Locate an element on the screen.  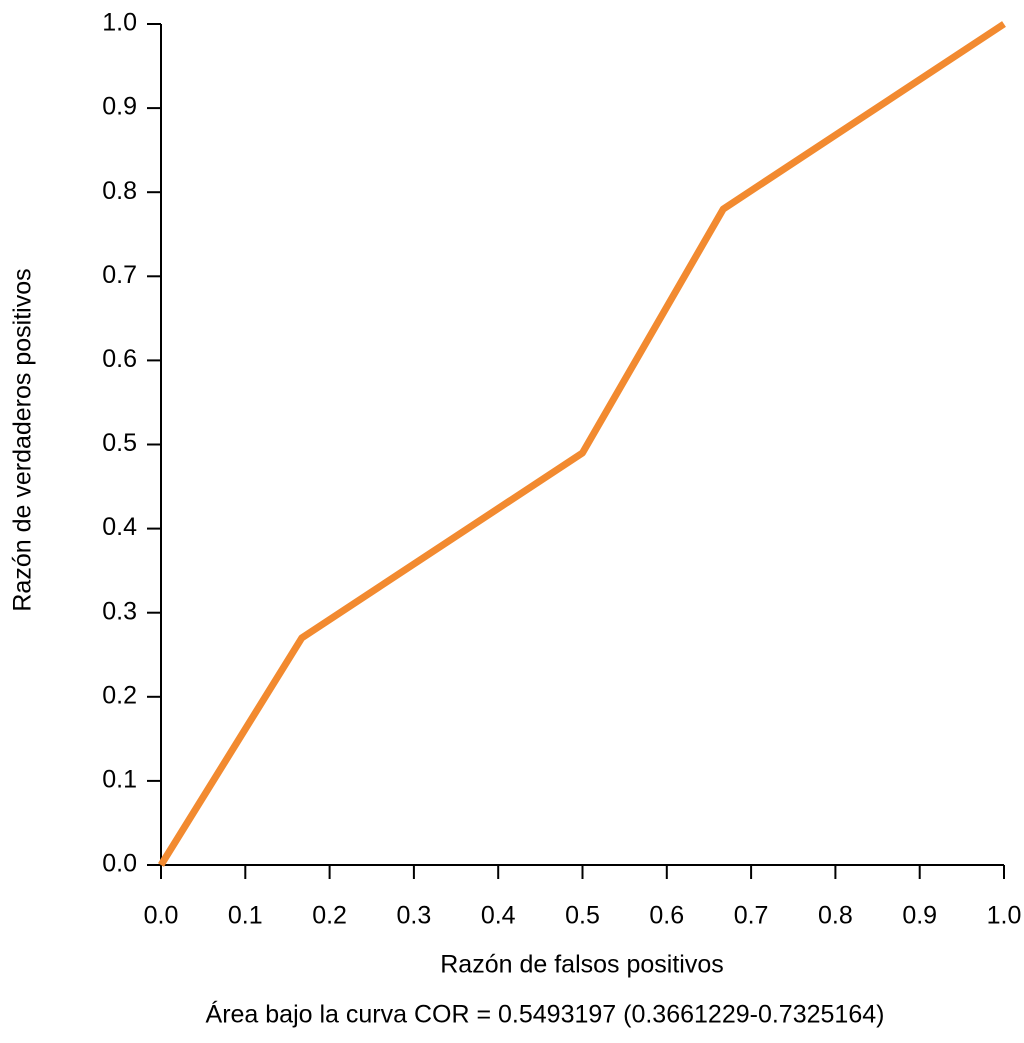
y-tick-label: 0.8 is located at coordinates (119, 191).